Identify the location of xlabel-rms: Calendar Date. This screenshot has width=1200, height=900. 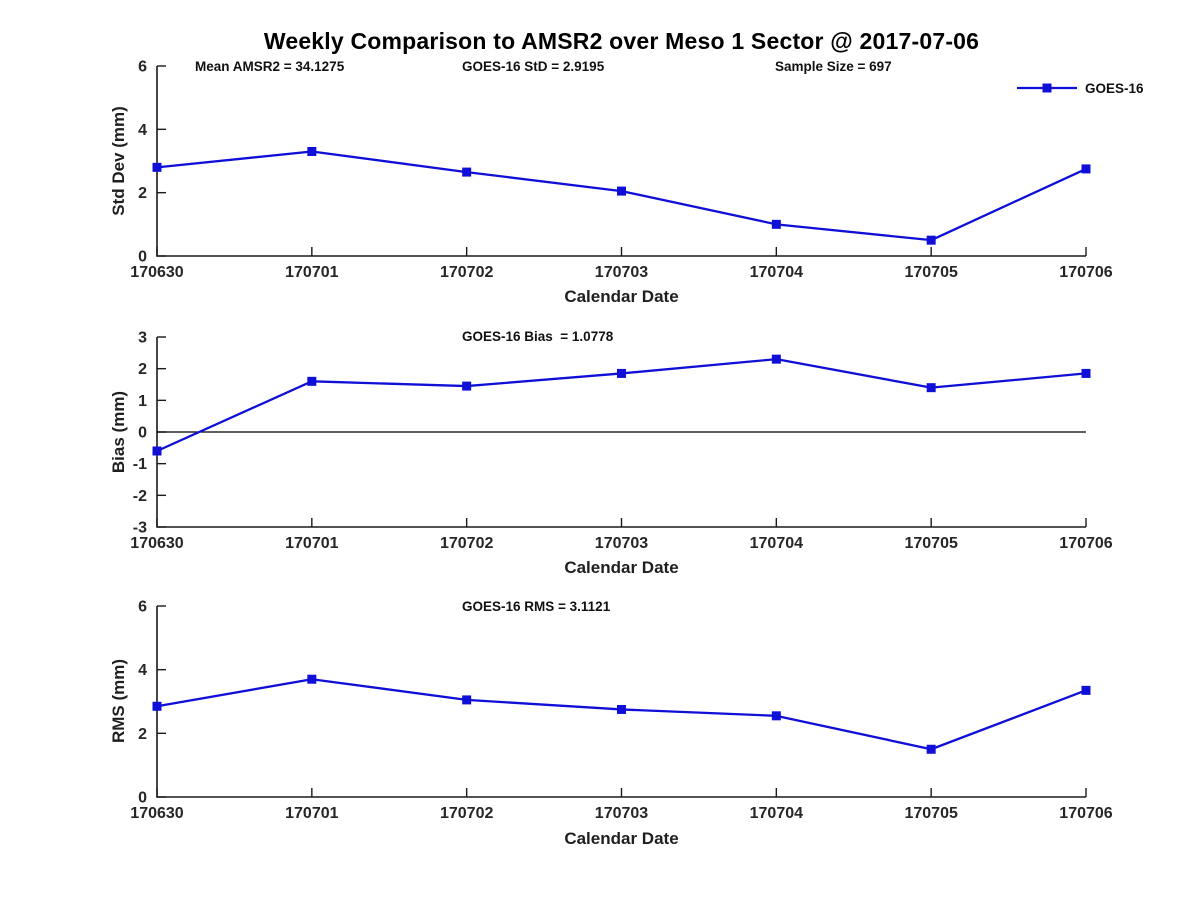
(621, 838).